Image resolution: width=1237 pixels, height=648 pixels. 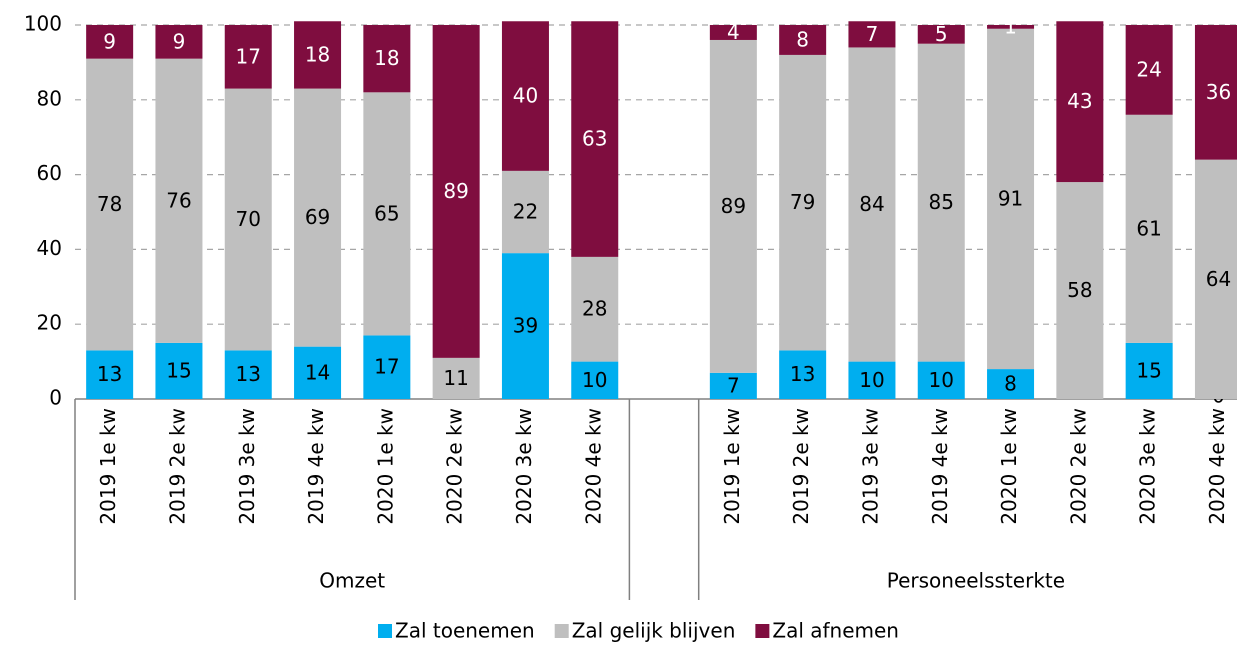 I want to click on data-label: 69, so click(x=317, y=217).